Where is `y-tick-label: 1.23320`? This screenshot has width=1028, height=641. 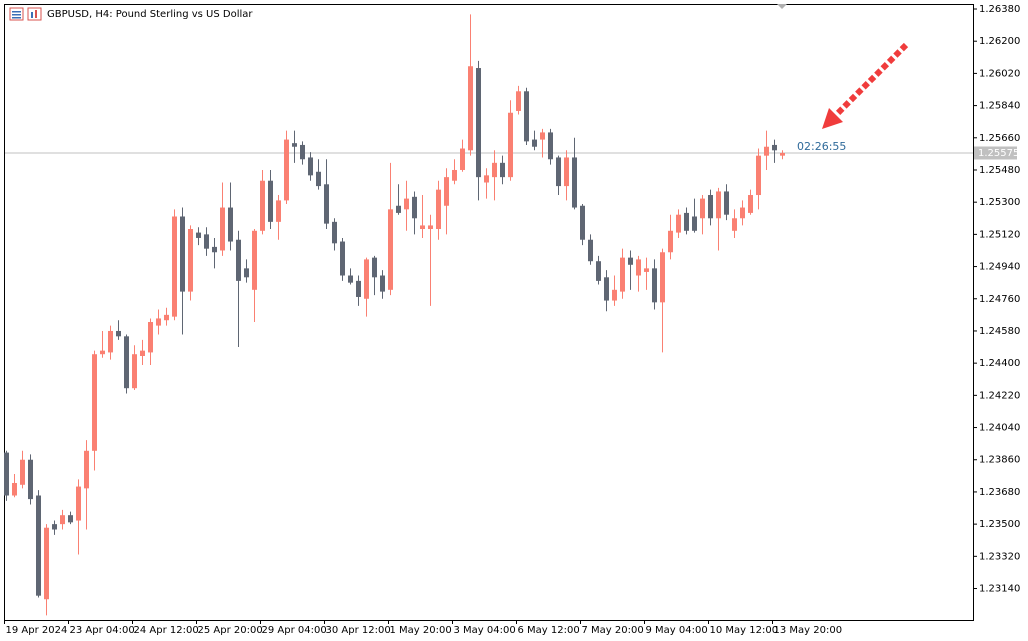
y-tick-label: 1.23320 is located at coordinates (999, 556).